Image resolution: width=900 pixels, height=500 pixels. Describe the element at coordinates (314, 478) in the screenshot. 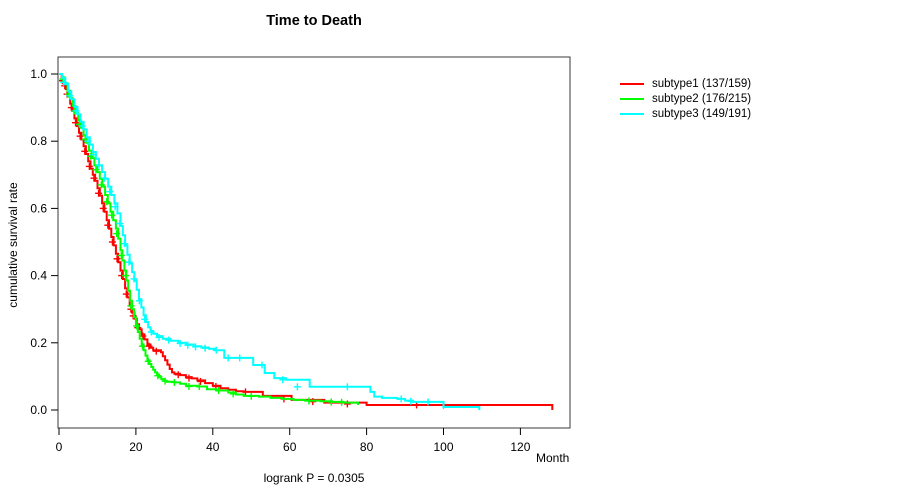

I see `logrank-pvalue-label: logrank P = 0.0305` at that location.